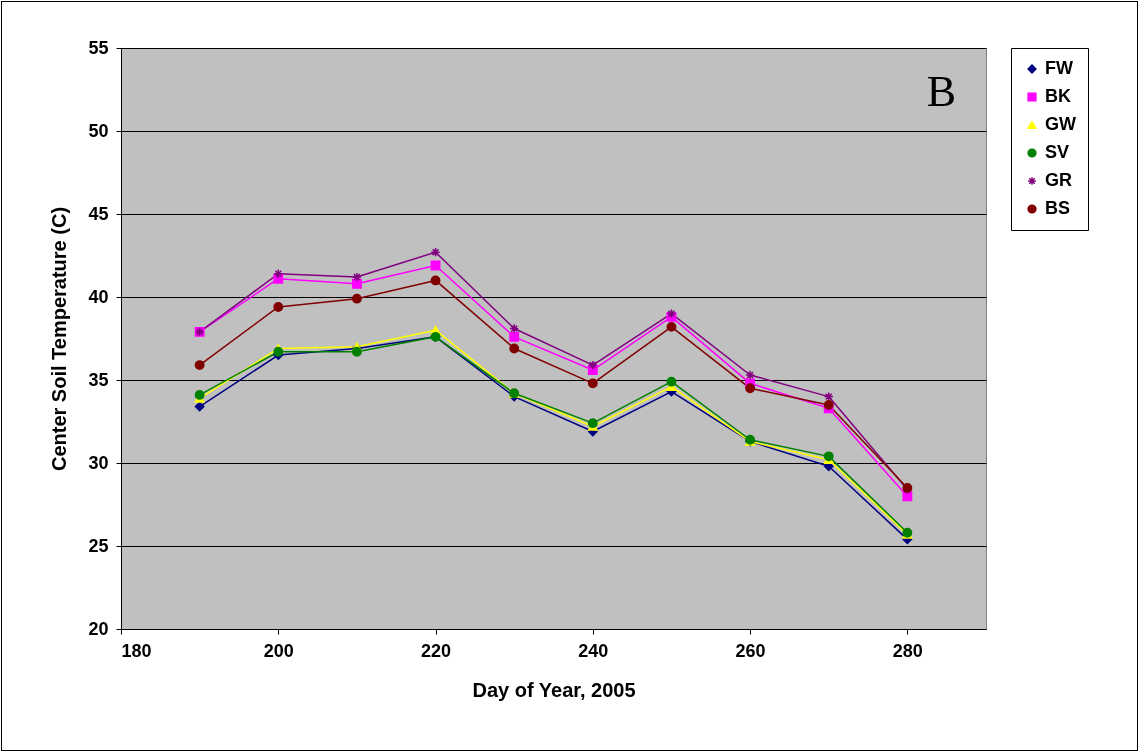  Describe the element at coordinates (98, 130) in the screenshot. I see `y-tick-label: 50` at that location.